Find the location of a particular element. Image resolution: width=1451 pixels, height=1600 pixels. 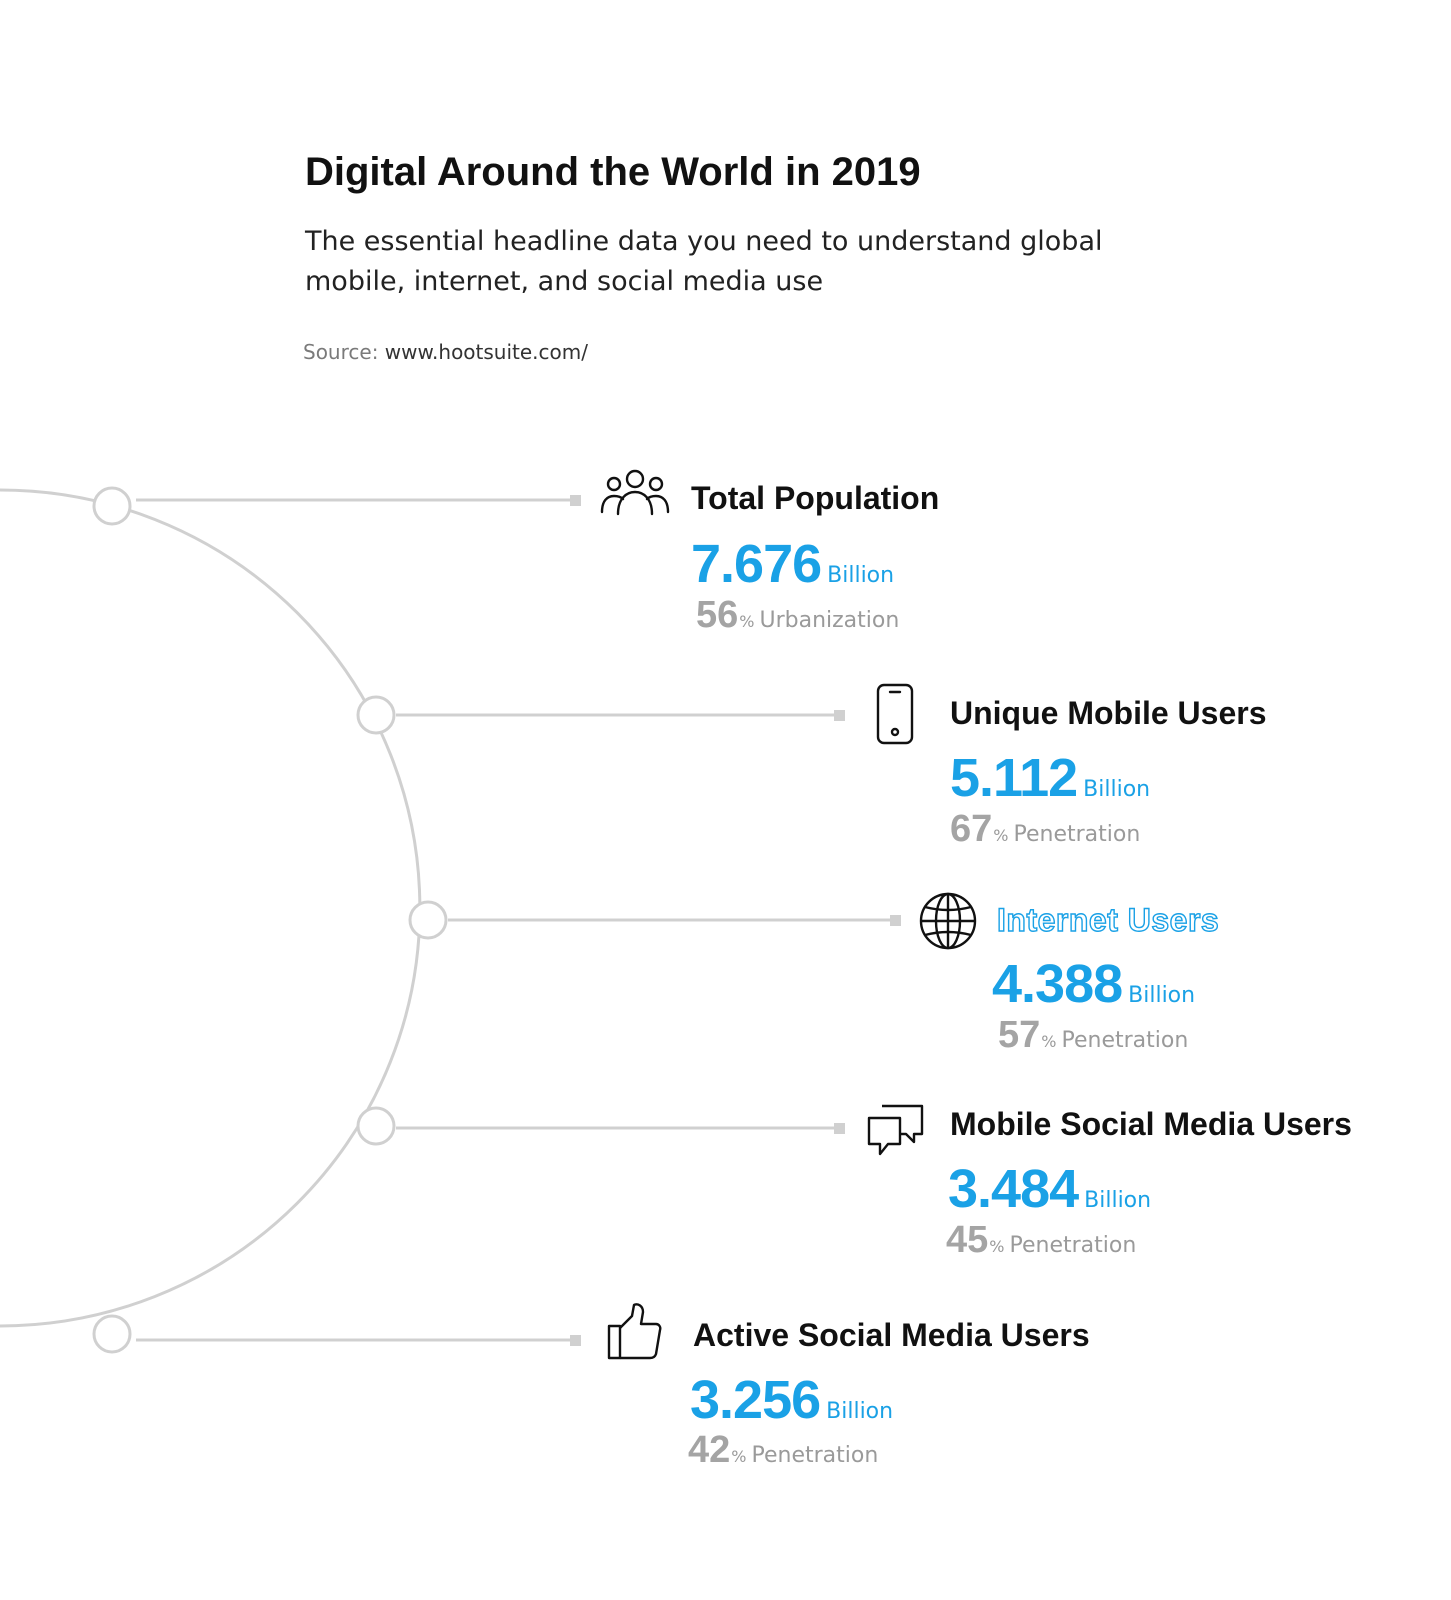

sub-value-unique-mobile-users: 67% Penetration is located at coordinates (1045, 829).